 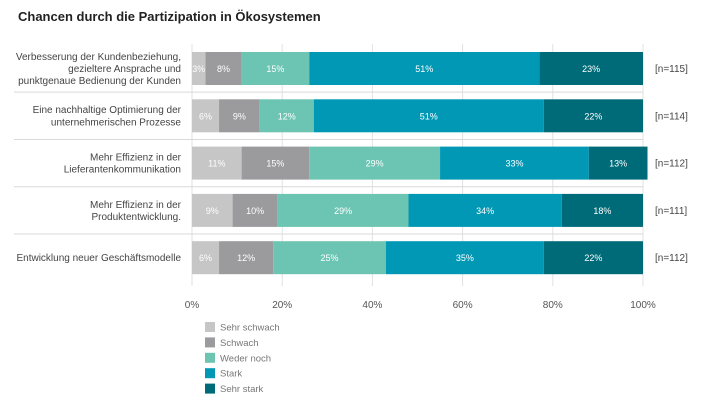 I want to click on x-tick-label: 60%, so click(x=463, y=305).